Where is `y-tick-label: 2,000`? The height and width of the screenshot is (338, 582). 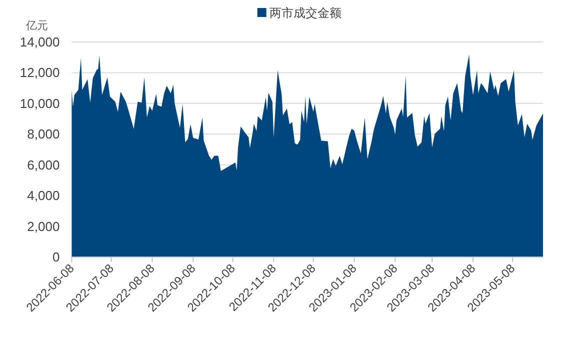 y-tick-label: 2,000 is located at coordinates (43, 226).